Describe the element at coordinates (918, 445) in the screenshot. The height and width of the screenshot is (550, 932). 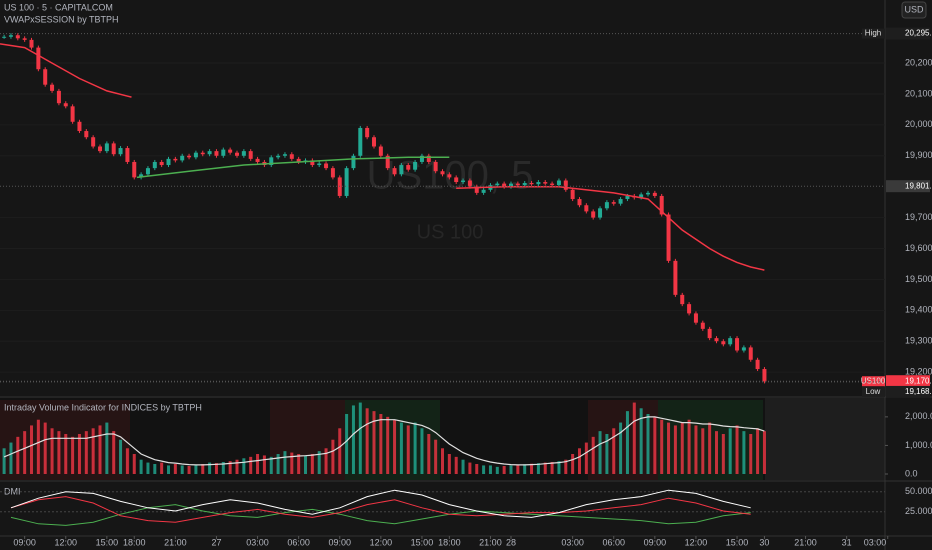
I see `y-tick-label: 1,000.0` at that location.